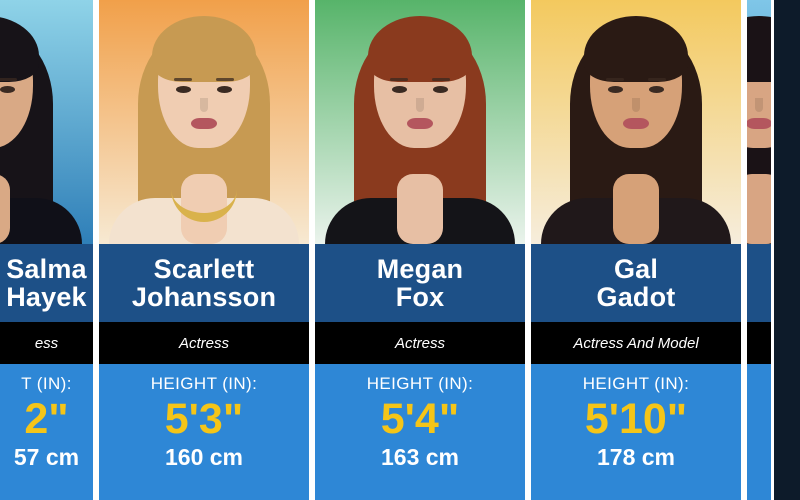  What do you see at coordinates (46, 268) in the screenshot?
I see `person-name-line1: Salma` at bounding box center [46, 268].